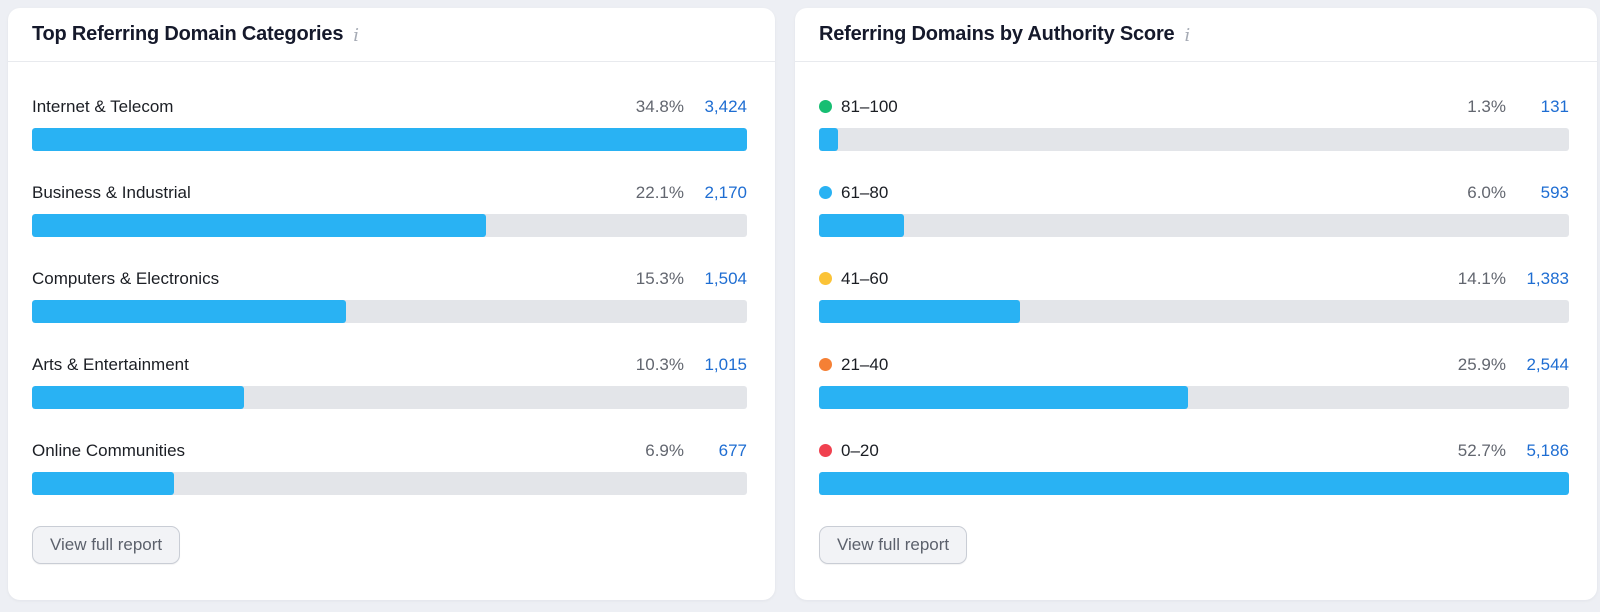  What do you see at coordinates (725, 278) in the screenshot?
I see `count-link: 1,504` at bounding box center [725, 278].